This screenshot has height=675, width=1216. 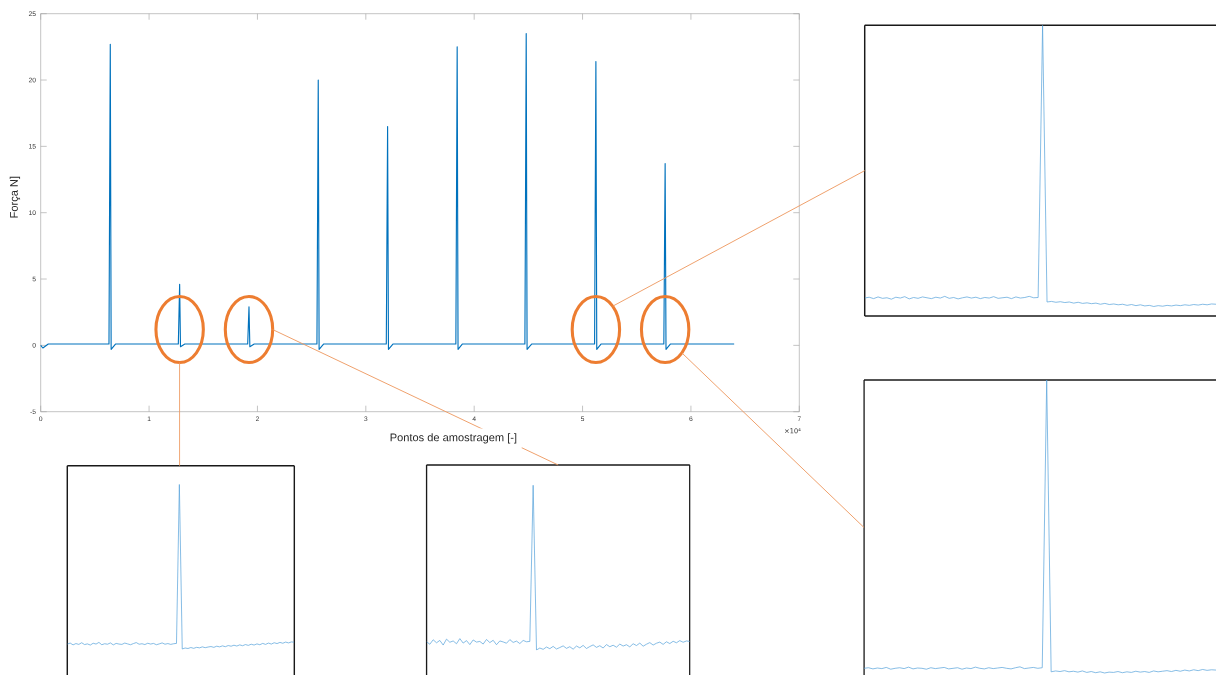 What do you see at coordinates (15, 197) in the screenshot?
I see `y-axis-title: Força N]` at bounding box center [15, 197].